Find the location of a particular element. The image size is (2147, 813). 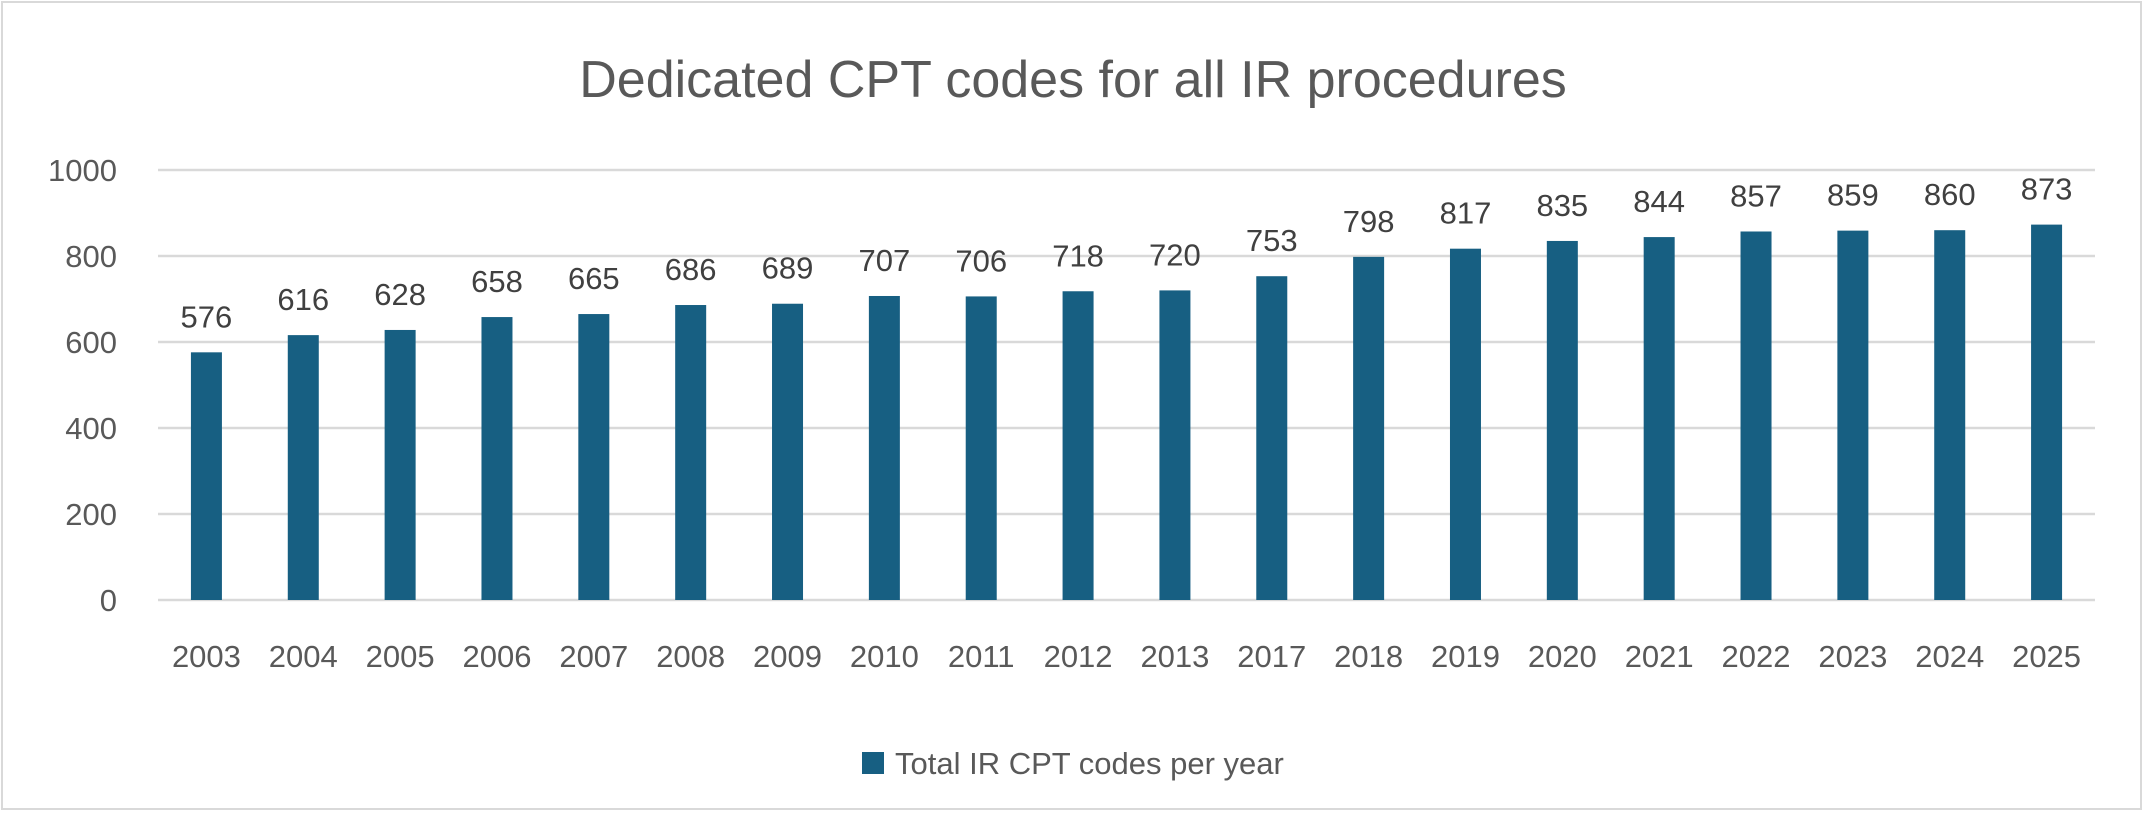

data-label: 658 is located at coordinates (497, 281).